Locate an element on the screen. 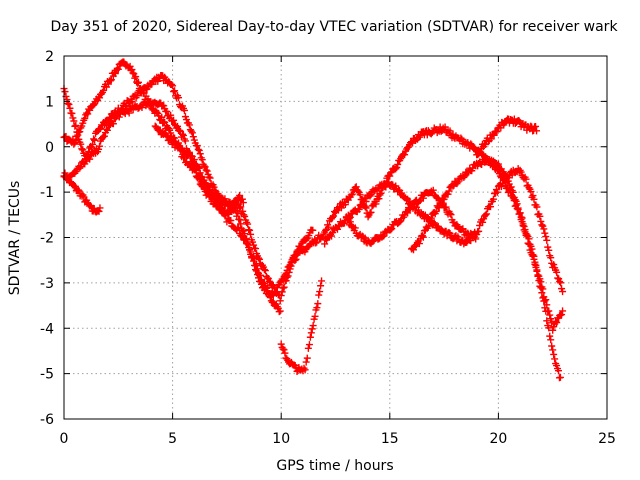 This screenshot has width=640, height=480. x-tick-label: 25 is located at coordinates (607, 439).